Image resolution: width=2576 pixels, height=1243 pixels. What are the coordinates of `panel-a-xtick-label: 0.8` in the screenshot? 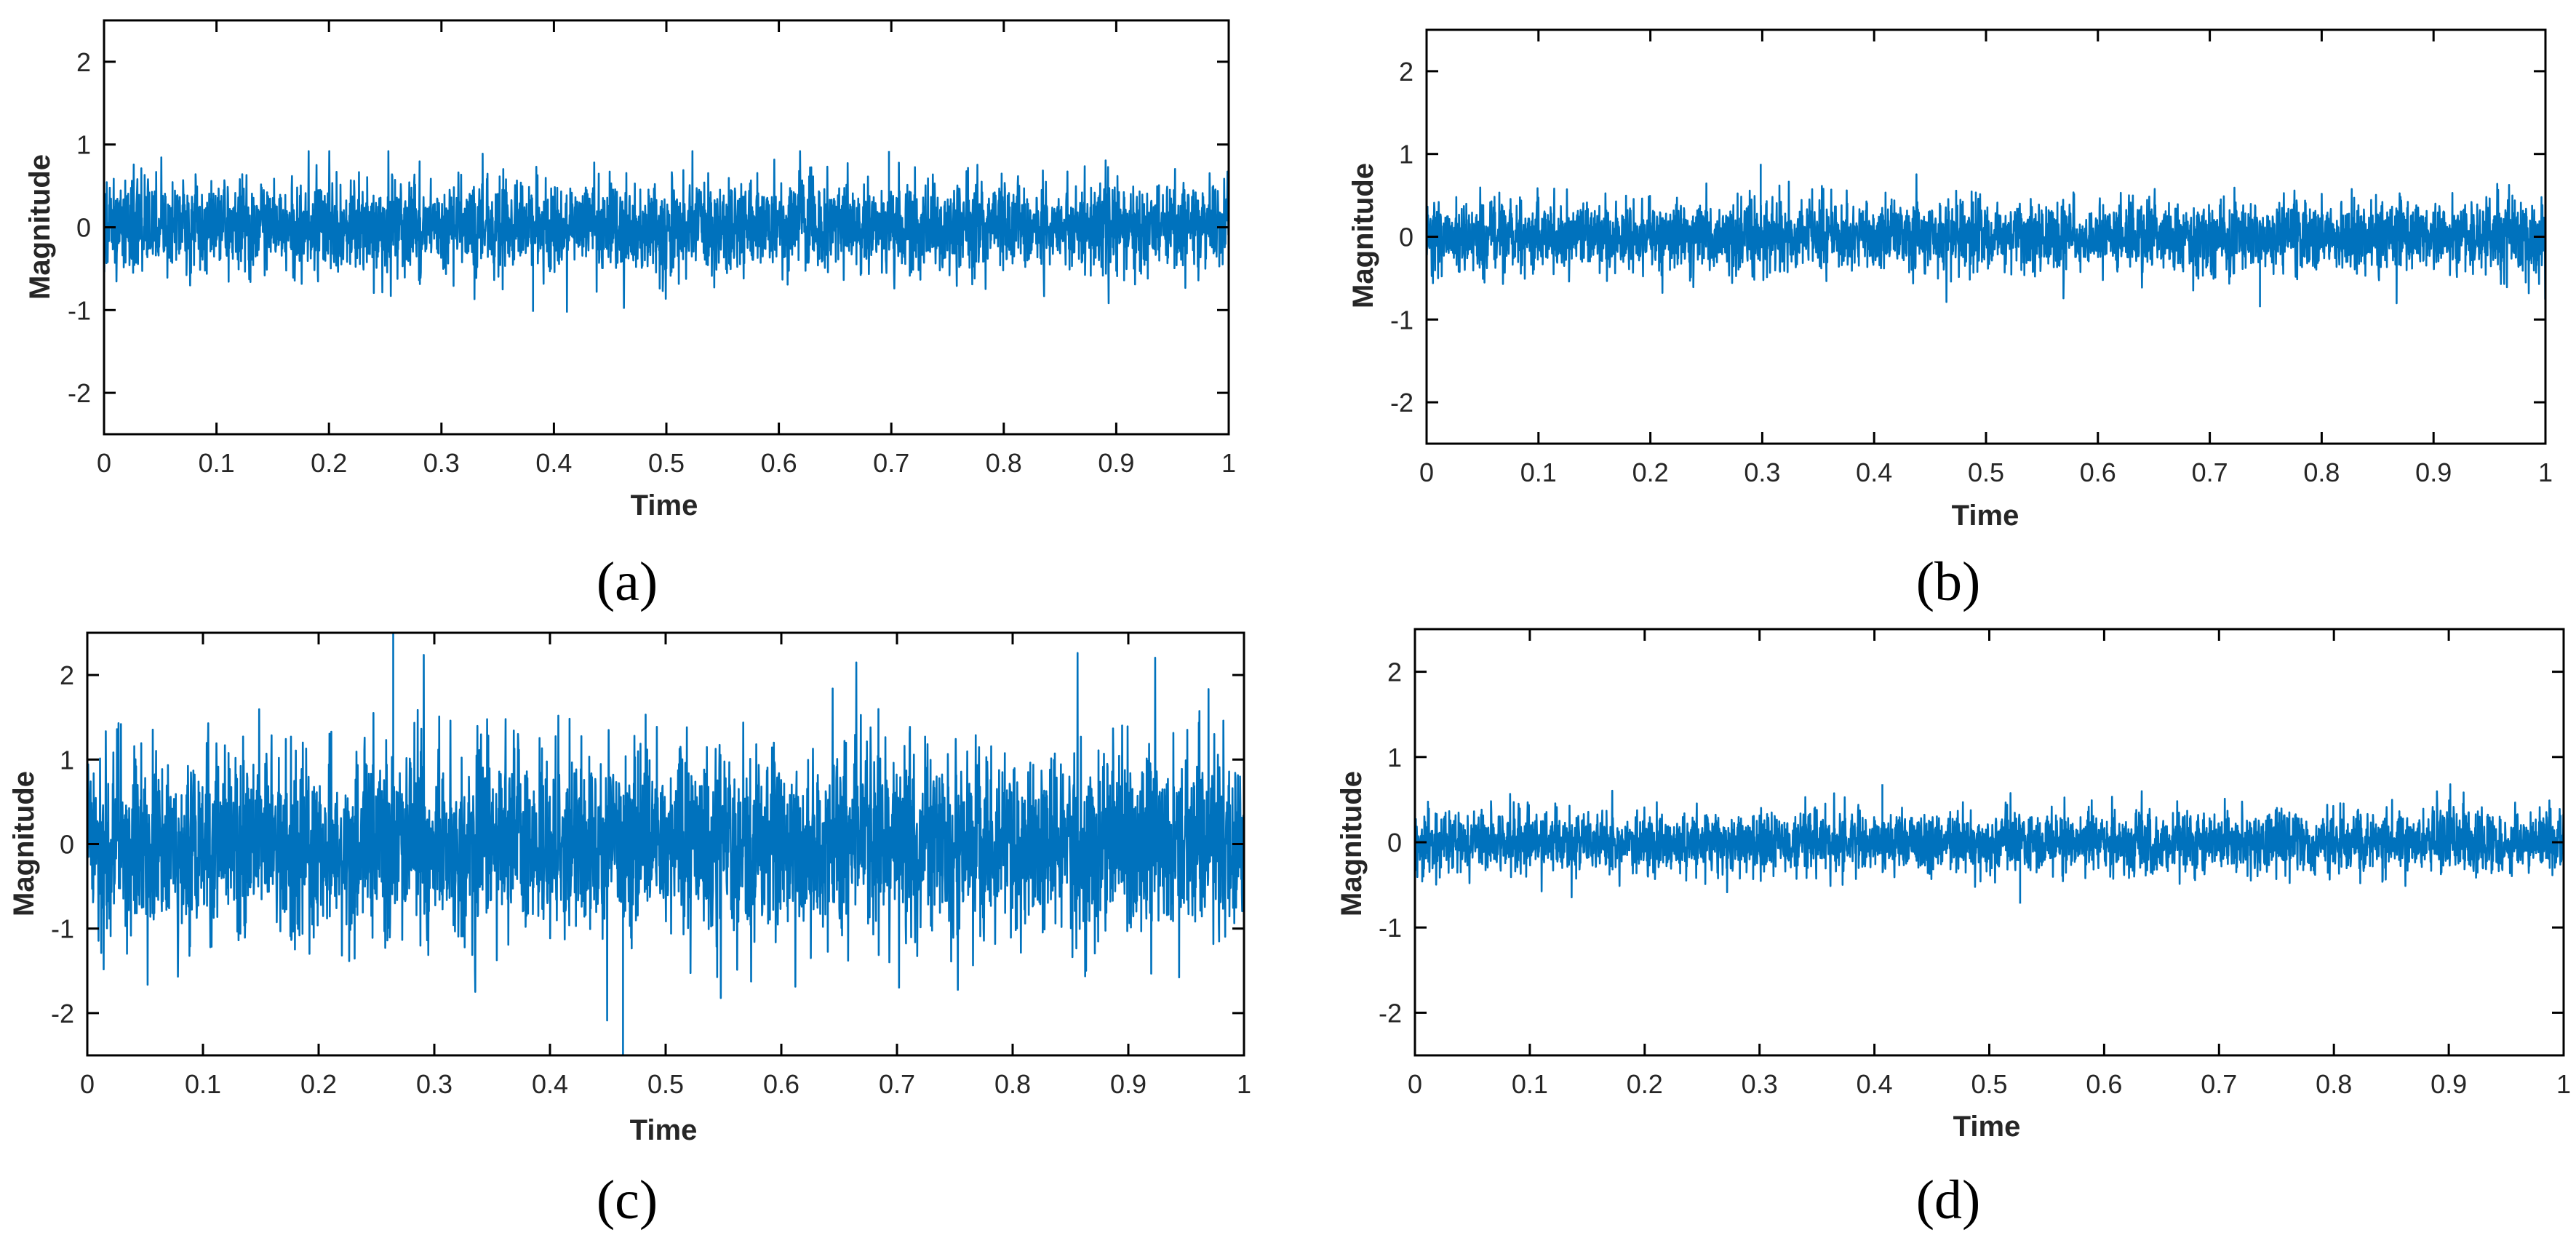 It's located at (1004, 463).